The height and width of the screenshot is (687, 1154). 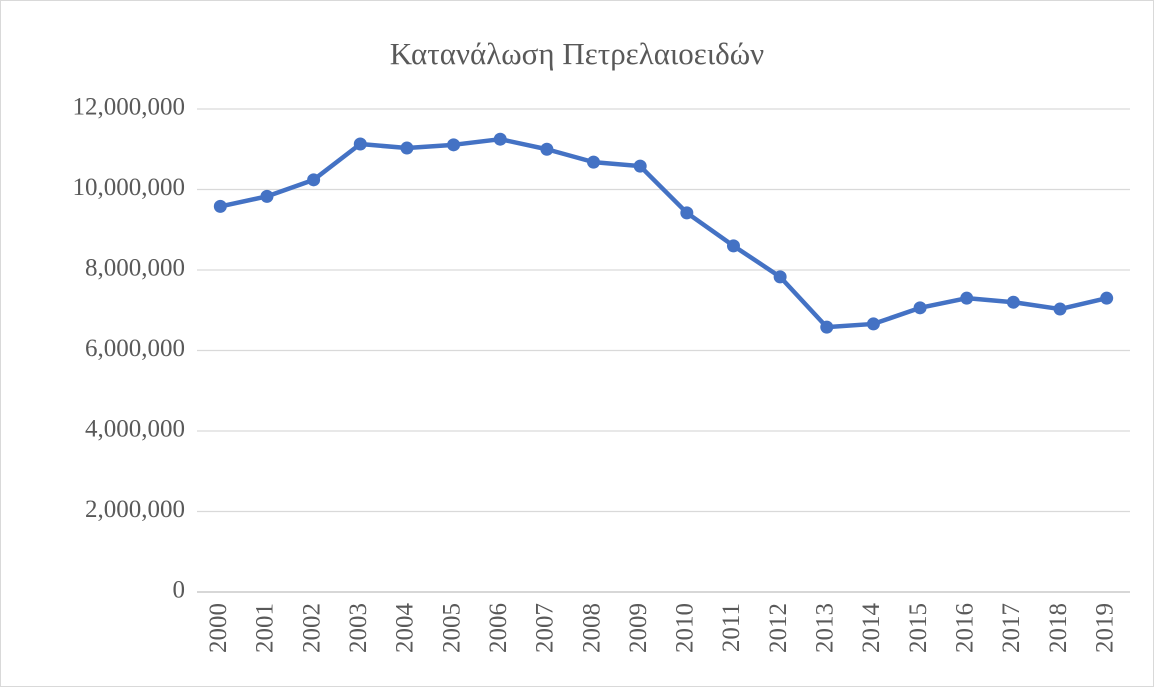 I want to click on y-tick-label: 8,000,000, so click(x=135, y=268).